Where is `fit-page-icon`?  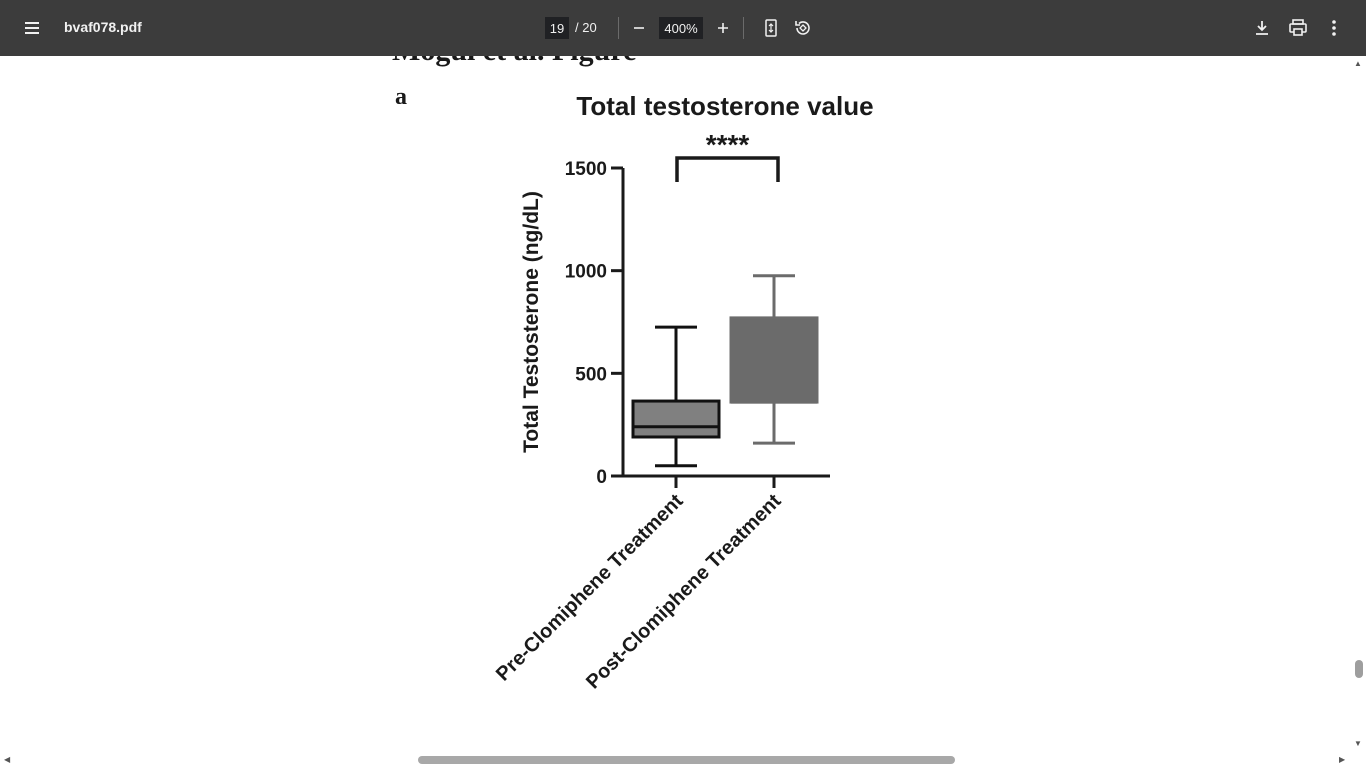
fit-page-icon is located at coordinates (771, 28).